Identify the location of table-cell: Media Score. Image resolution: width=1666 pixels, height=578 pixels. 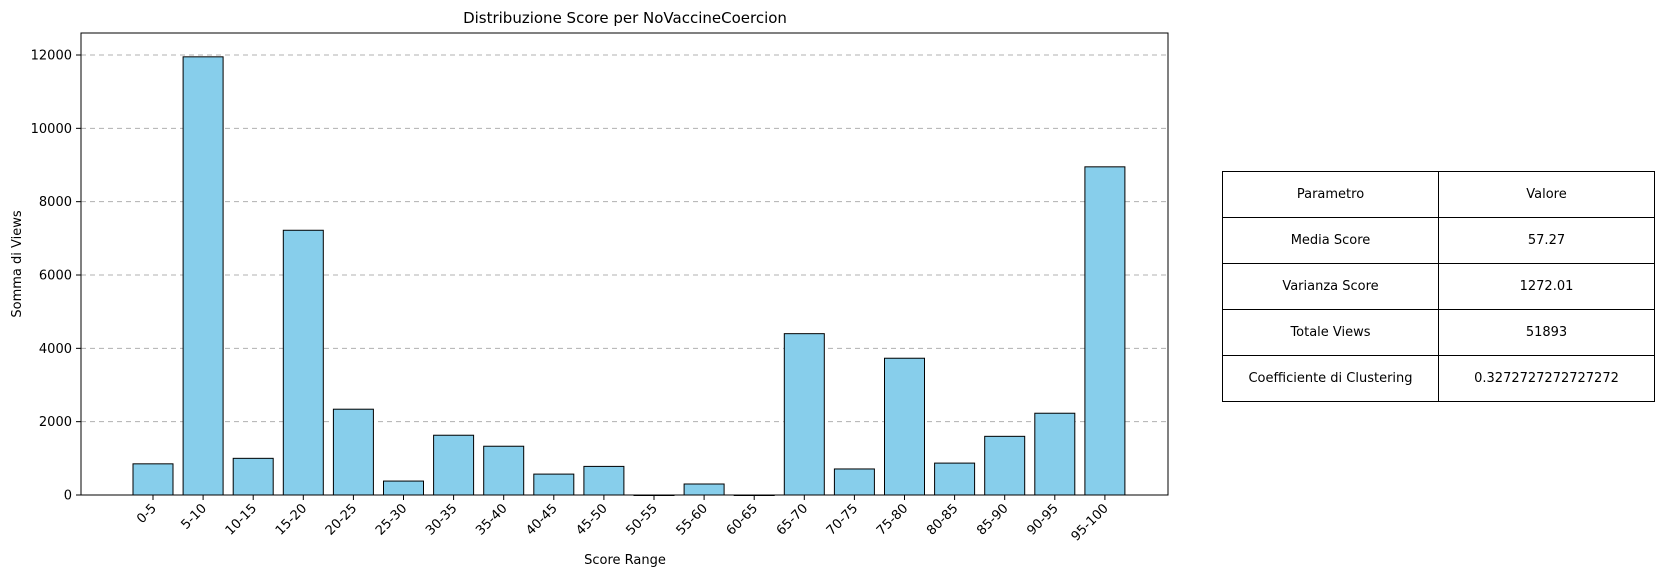
(1330, 240).